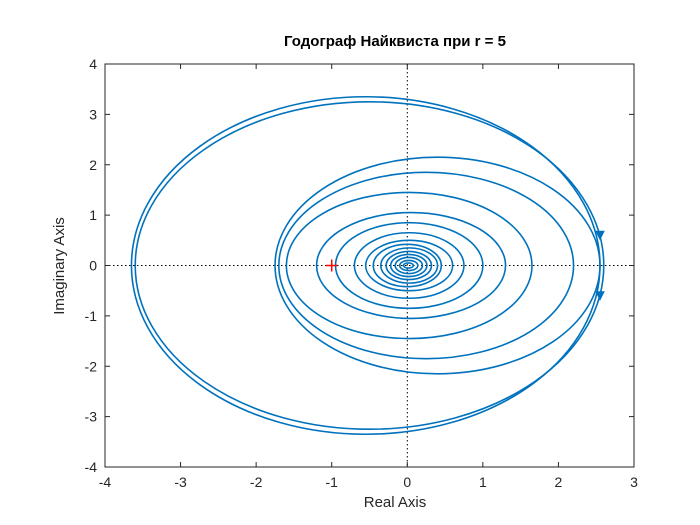 This screenshot has height=525, width=700. What do you see at coordinates (91, 417) in the screenshot?
I see `y-tick-label: -3` at bounding box center [91, 417].